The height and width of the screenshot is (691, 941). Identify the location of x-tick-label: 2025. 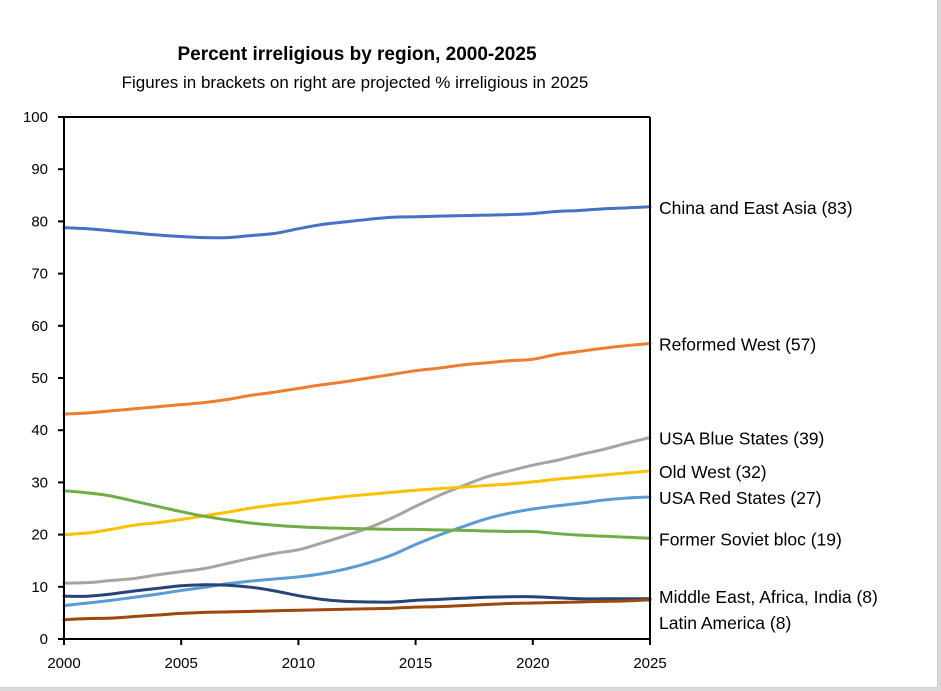
(649, 663).